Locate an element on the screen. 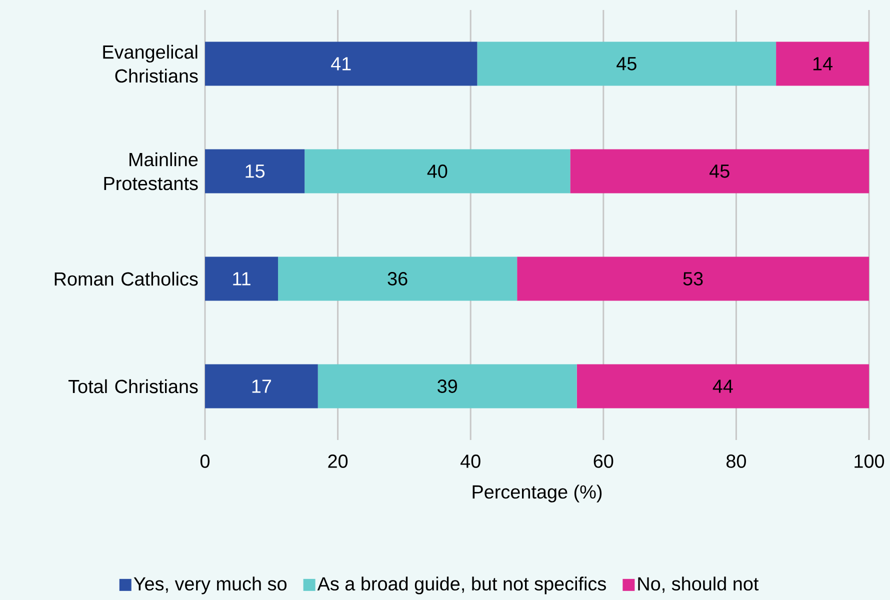 The image size is (890, 600). legend-label: Yes, very much so is located at coordinates (210, 585).